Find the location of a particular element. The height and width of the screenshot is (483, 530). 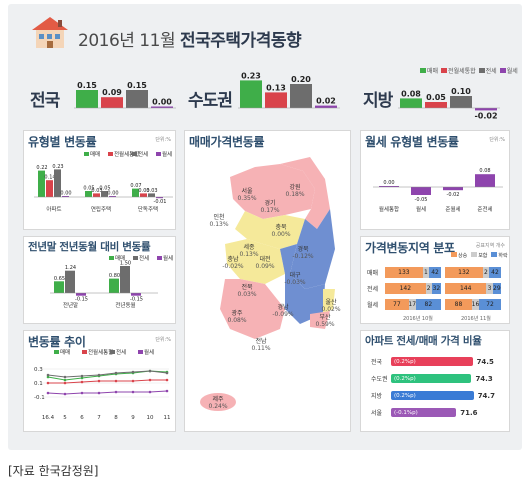

distribution-row: 월세 77 17 82 88 16 72 is located at coordinates (436, 304).